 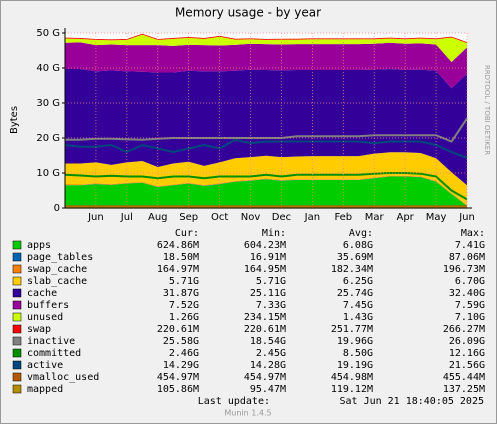 I want to click on y-tick-label: 0, so click(x=57, y=208).